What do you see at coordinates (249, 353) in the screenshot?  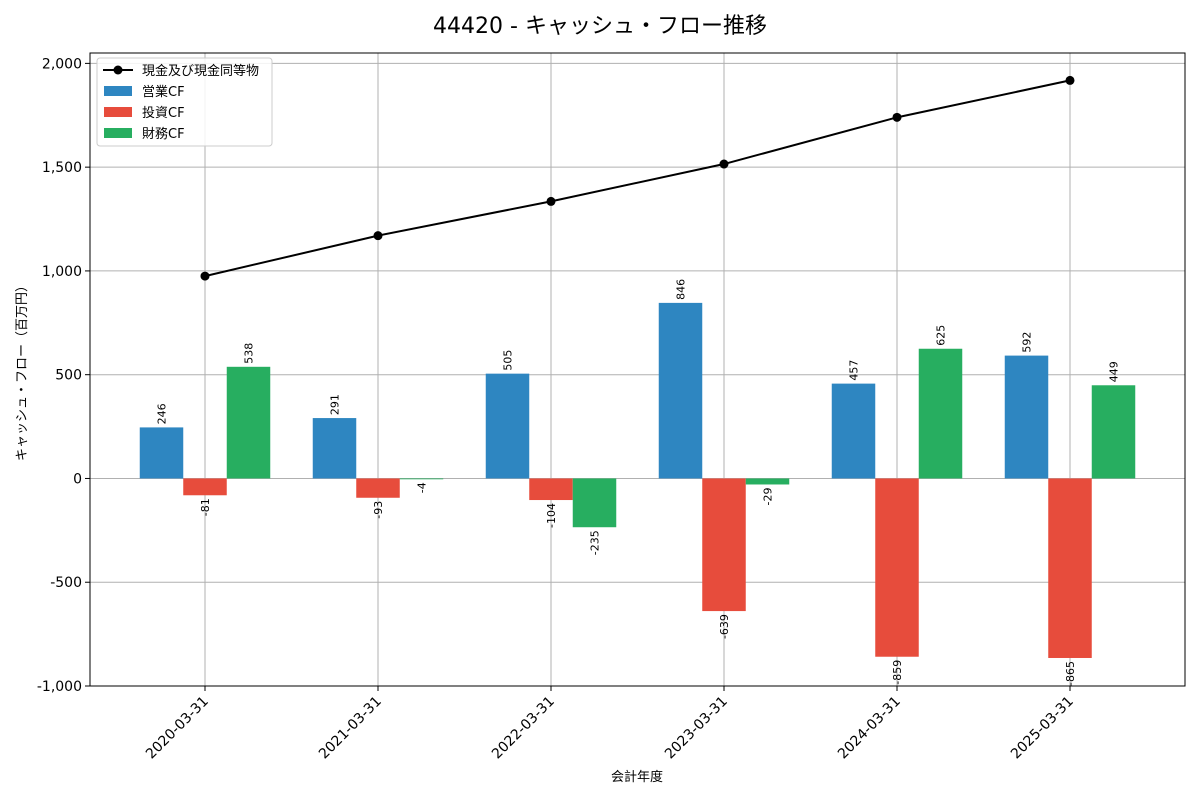 I see `bar-value-label: 538` at bounding box center [249, 353].